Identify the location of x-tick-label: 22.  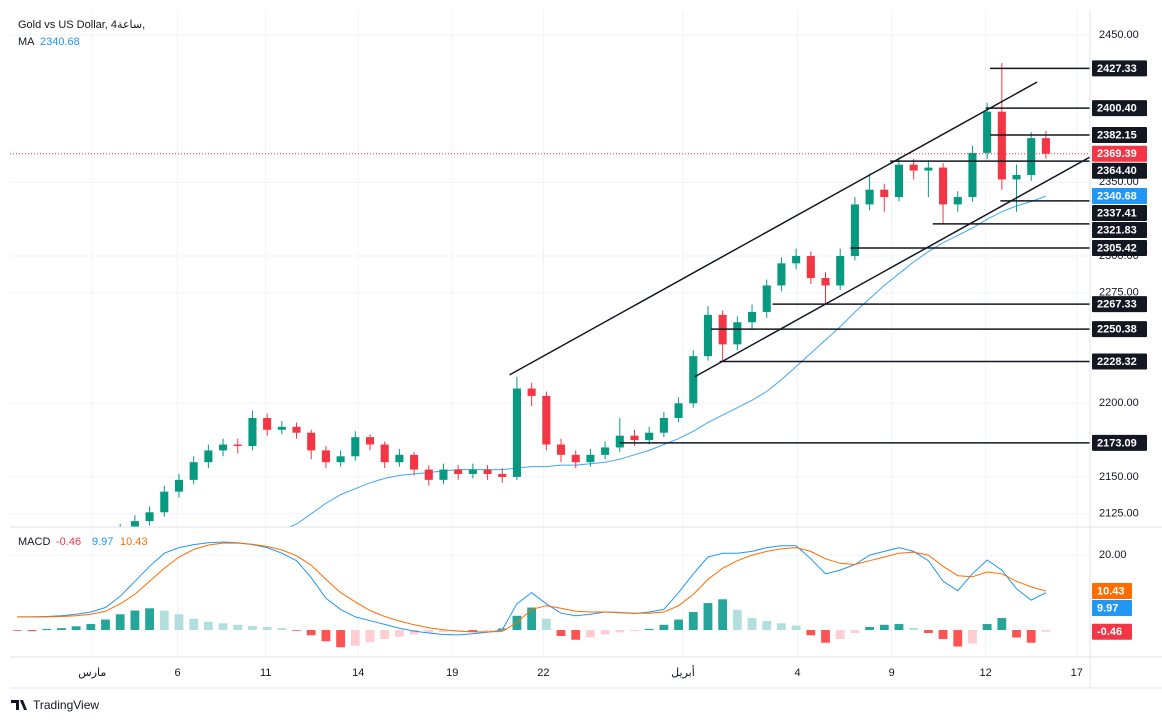
(543, 673).